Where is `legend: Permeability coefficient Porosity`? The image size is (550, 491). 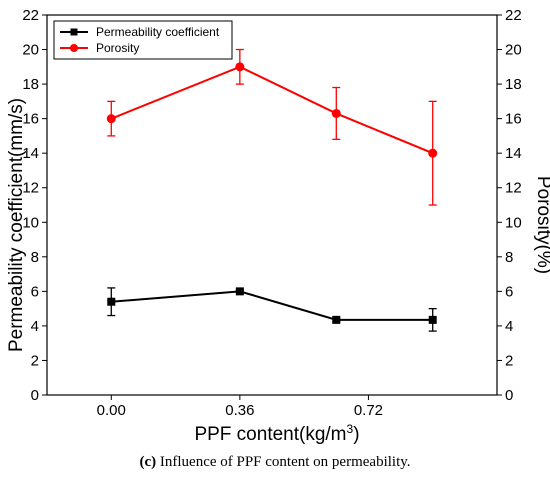 legend: Permeability coefficient Porosity is located at coordinates (143, 40).